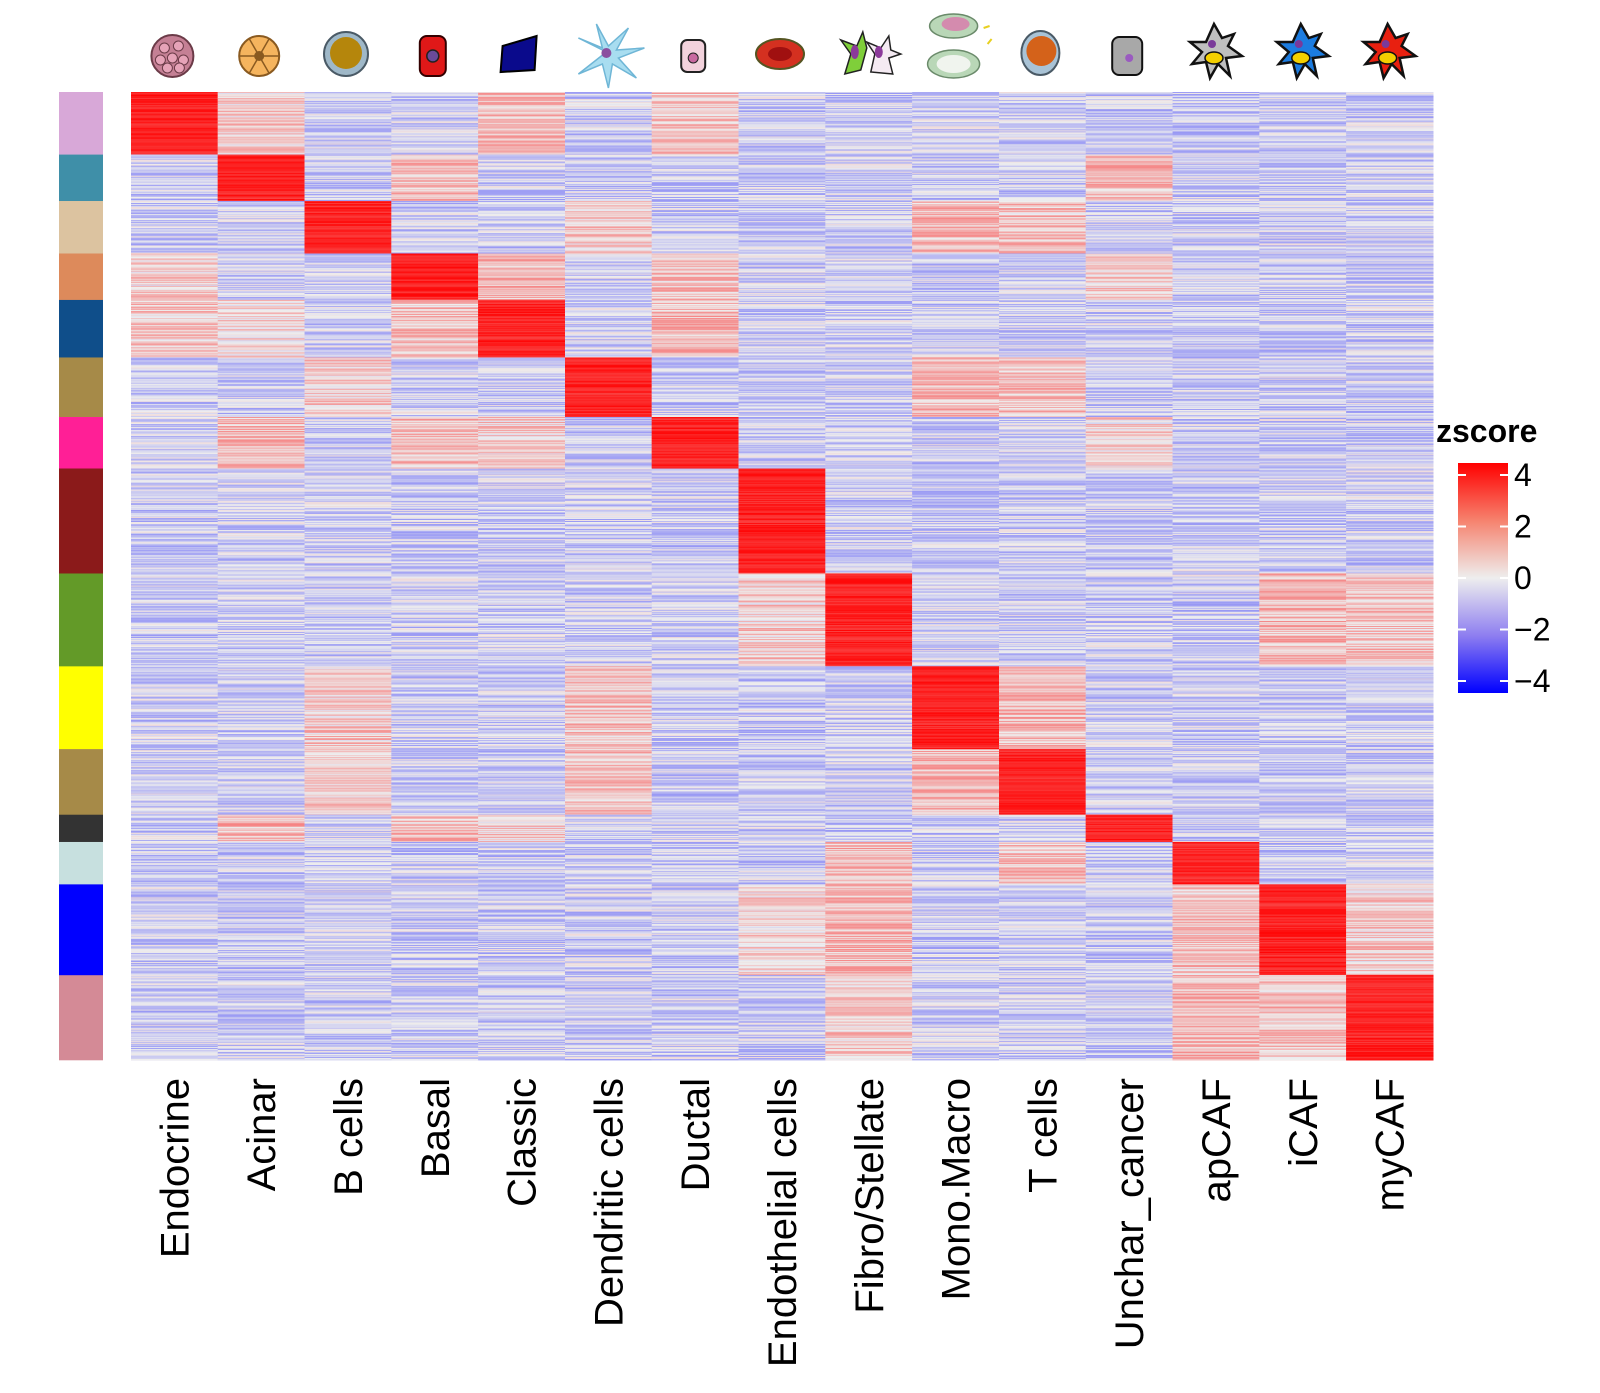 This screenshot has width=1600, height=1393. What do you see at coordinates (609, 1202) in the screenshot?
I see `column-label: Dendritic cells` at bounding box center [609, 1202].